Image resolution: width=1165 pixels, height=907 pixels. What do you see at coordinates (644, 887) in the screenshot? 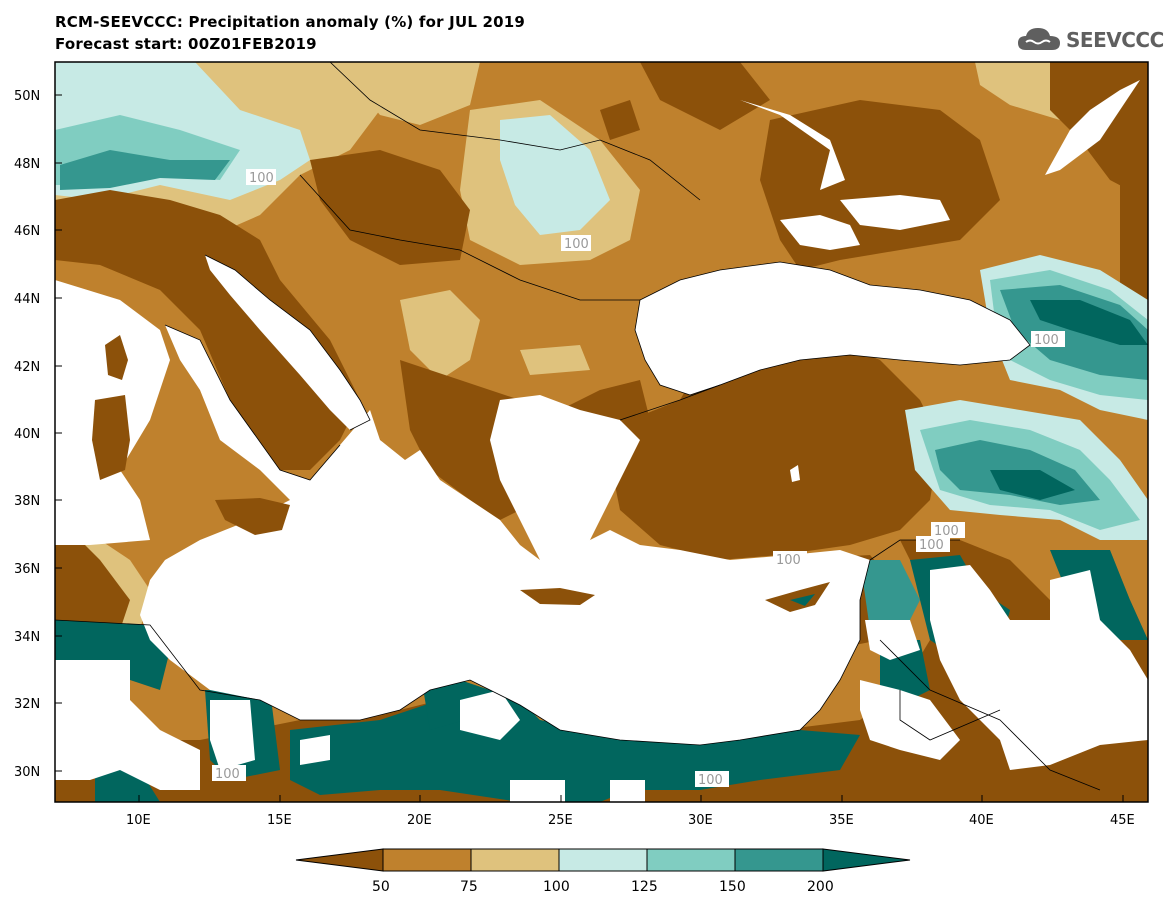
I see `colorbar-label: 125` at bounding box center [644, 887].